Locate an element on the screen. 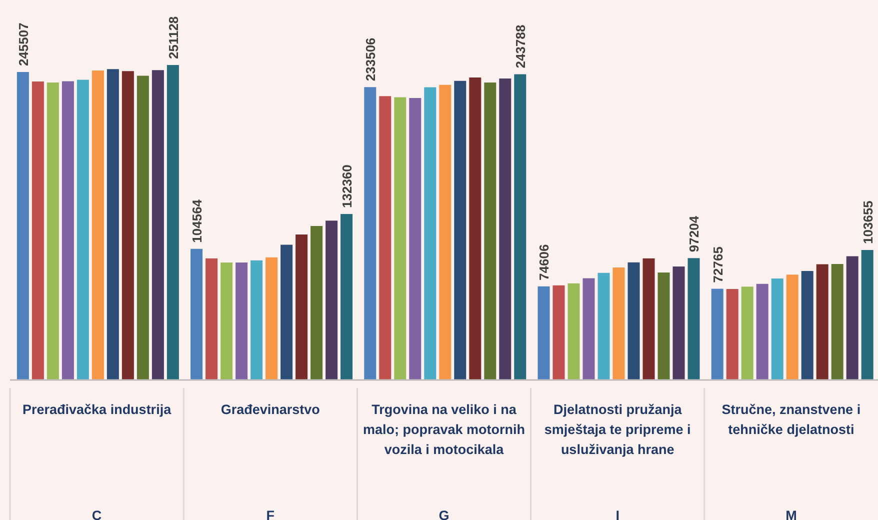 The height and width of the screenshot is (520, 878). data-label: 243788 is located at coordinates (520, 46).